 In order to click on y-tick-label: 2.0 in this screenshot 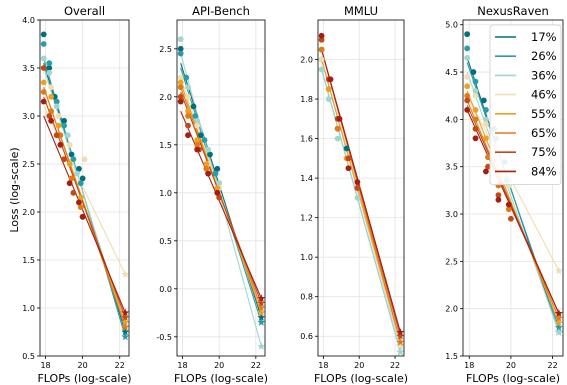, I will do `click(165, 97)`.